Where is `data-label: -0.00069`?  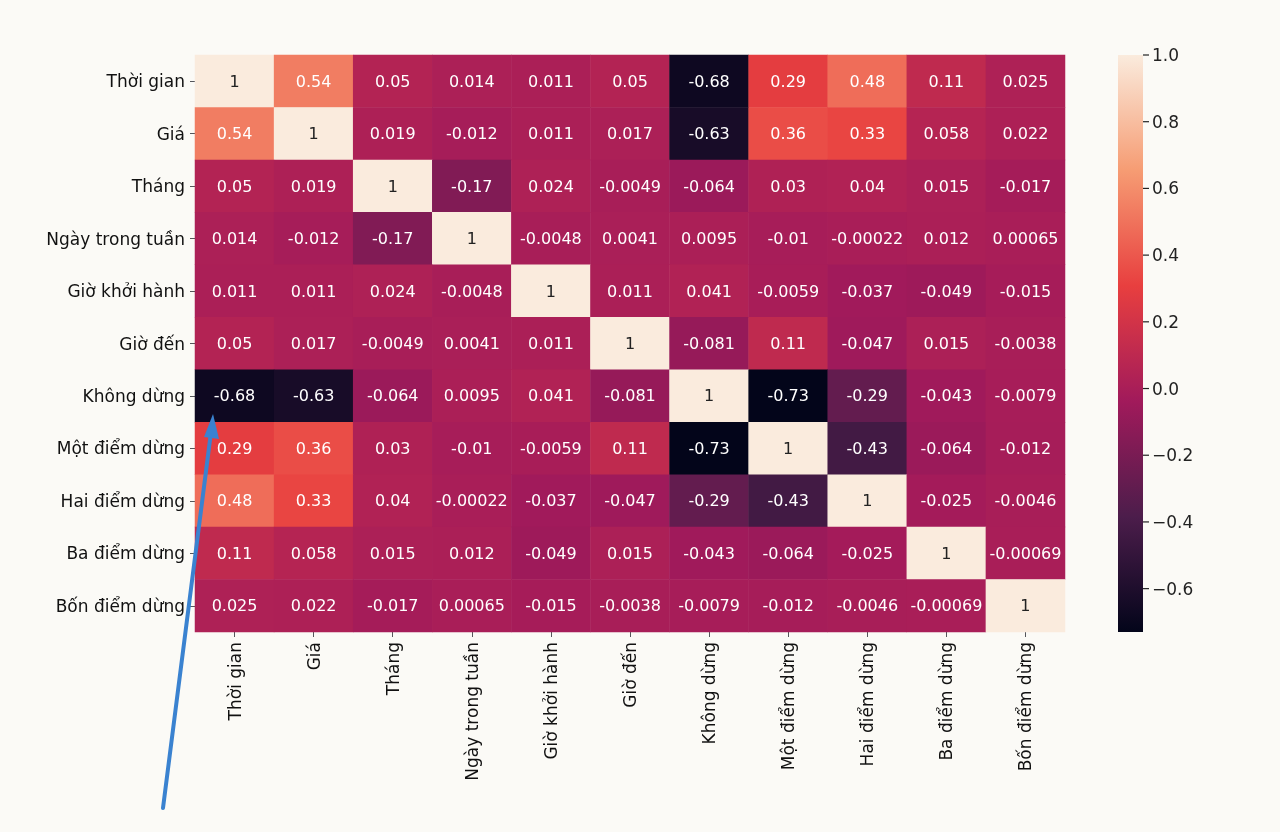 data-label: -0.00069 is located at coordinates (1025, 553).